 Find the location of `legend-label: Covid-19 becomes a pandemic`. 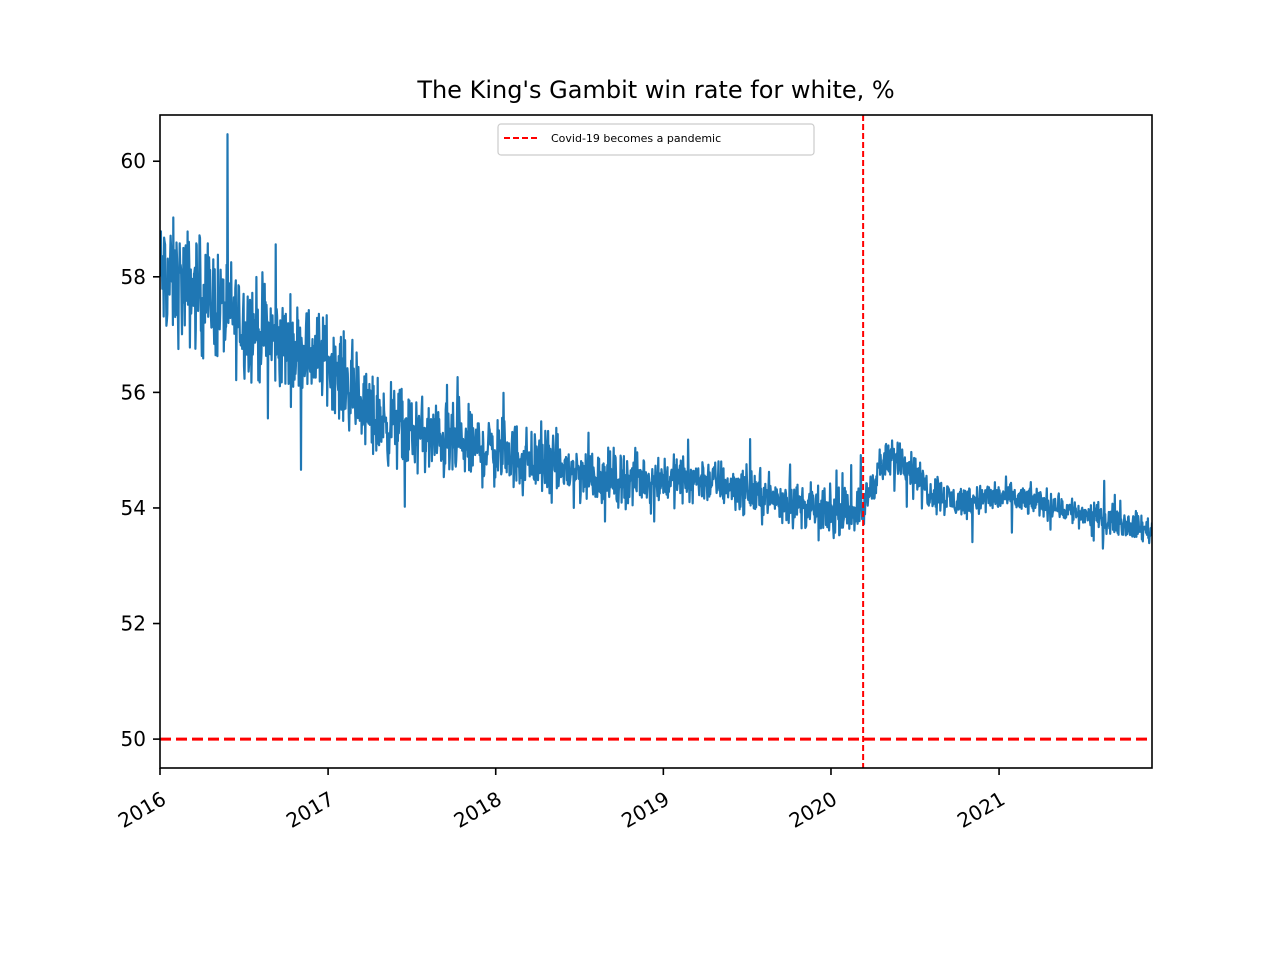

legend-label: Covid-19 becomes a pandemic is located at coordinates (636, 138).